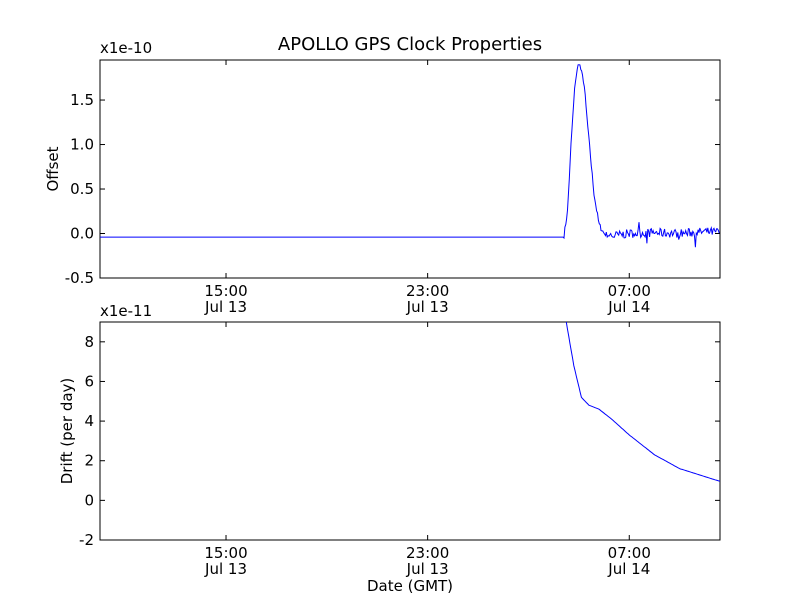 This screenshot has height=600, width=800. Describe the element at coordinates (629, 291) in the screenshot. I see `offset-x-tick-time: 07:00` at that location.